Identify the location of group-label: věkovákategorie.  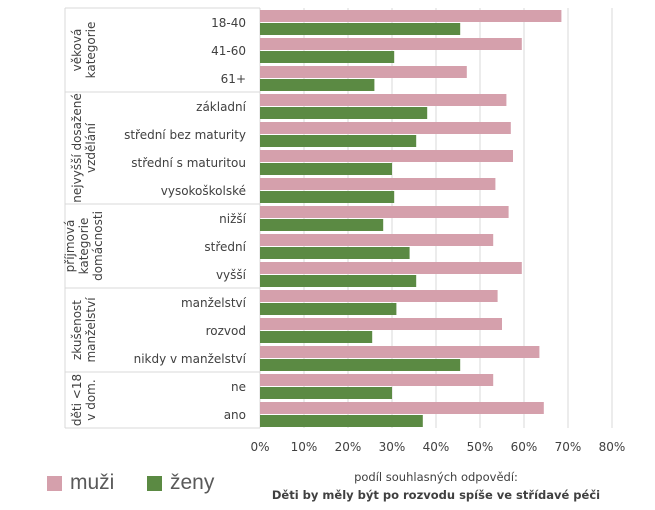
(84, 50).